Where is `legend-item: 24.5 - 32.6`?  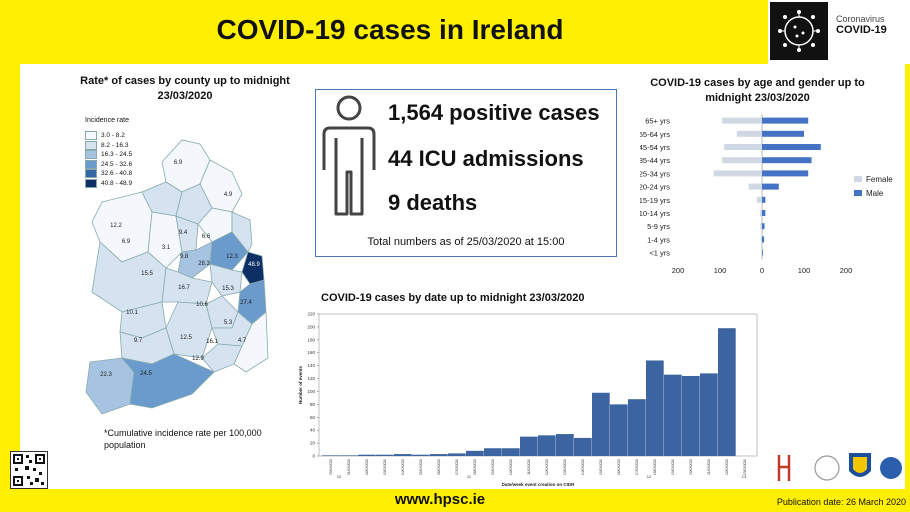 legend-item: 24.5 - 32.6 is located at coordinates (109, 164).